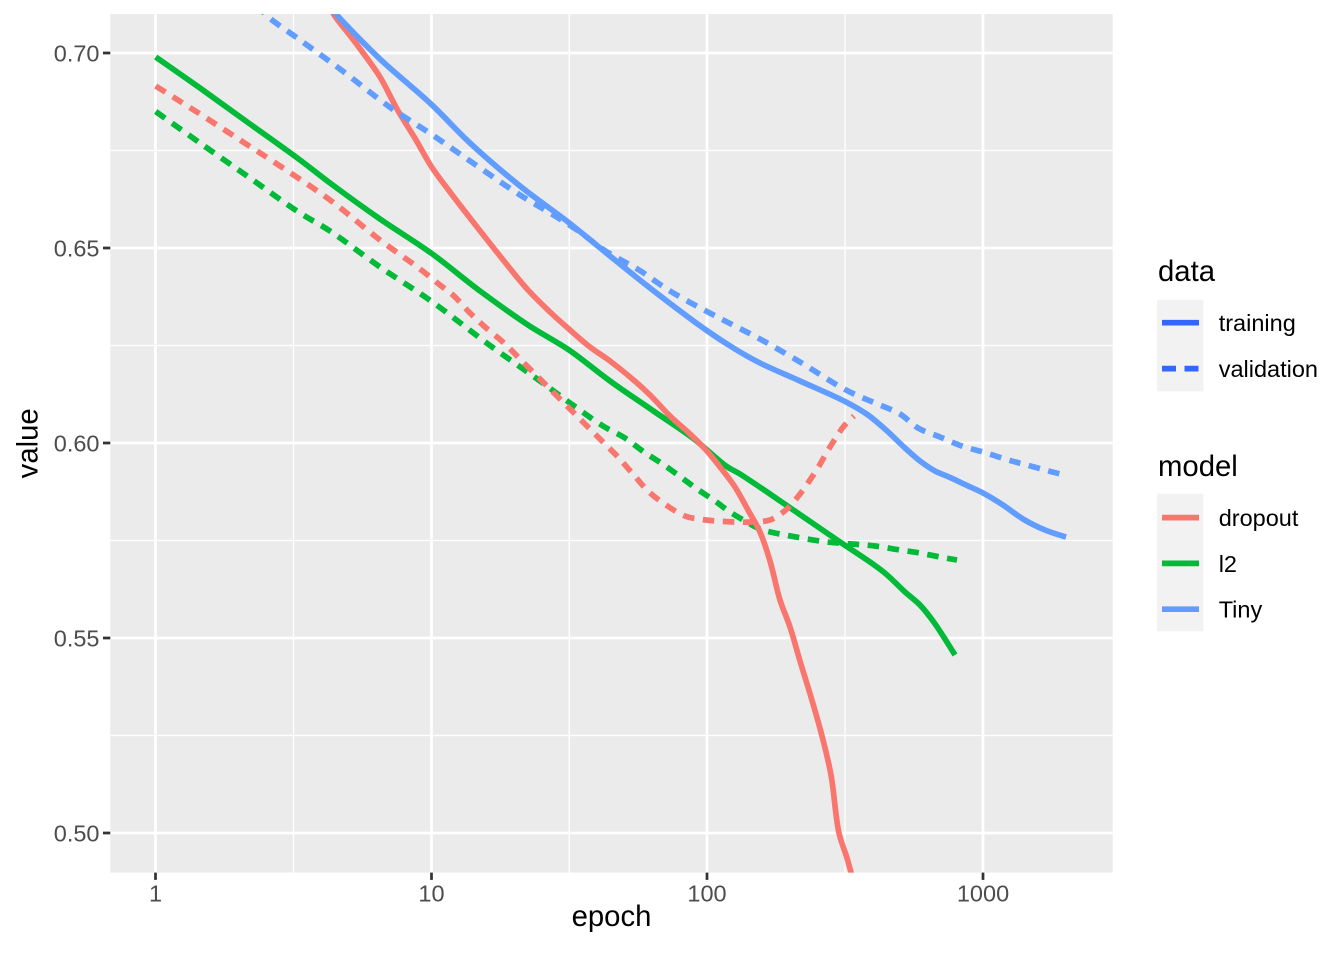 The image size is (1344, 960). I want to click on svg-text: validation, so click(1268, 369).